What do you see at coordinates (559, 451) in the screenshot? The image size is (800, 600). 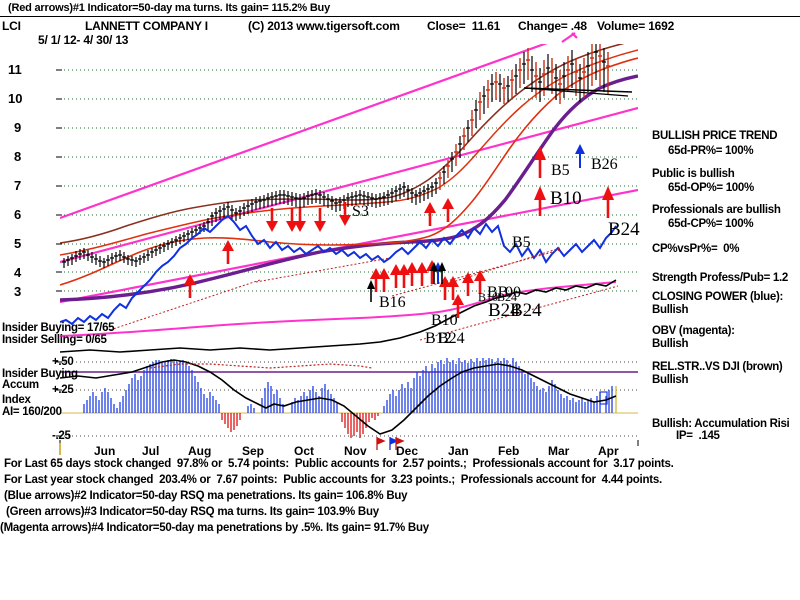 I see `x-label-mar: Mar` at bounding box center [559, 451].